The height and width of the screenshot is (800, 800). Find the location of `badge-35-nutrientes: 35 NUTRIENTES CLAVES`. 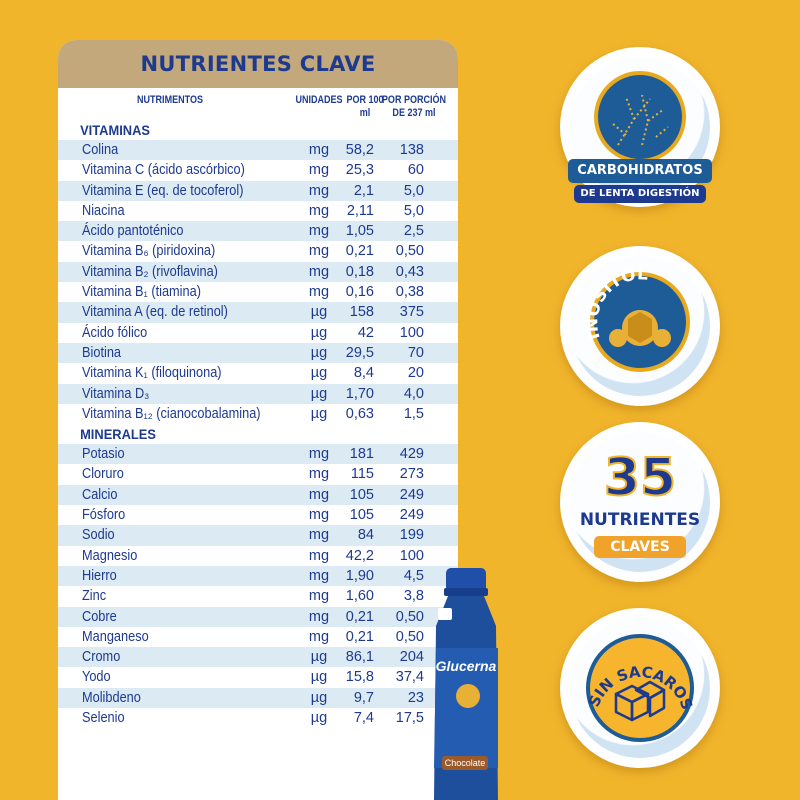

badge-35-nutrientes: 35 NUTRIENTES CLAVES is located at coordinates (640, 502).